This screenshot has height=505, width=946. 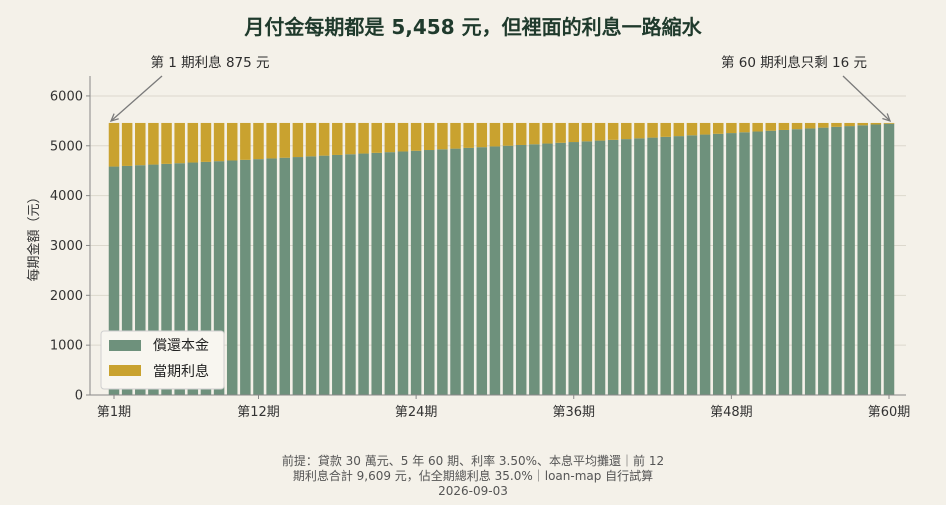 I want to click on annotation-first-period: 第 1 期利息 875 元, so click(x=209, y=62).